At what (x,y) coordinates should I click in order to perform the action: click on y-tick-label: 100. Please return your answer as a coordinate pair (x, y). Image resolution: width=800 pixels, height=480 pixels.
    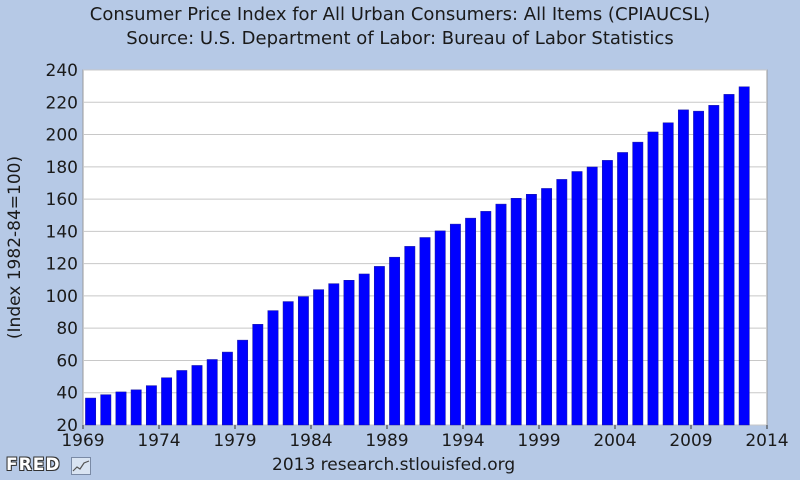
    Looking at the image, I should click on (62, 297).